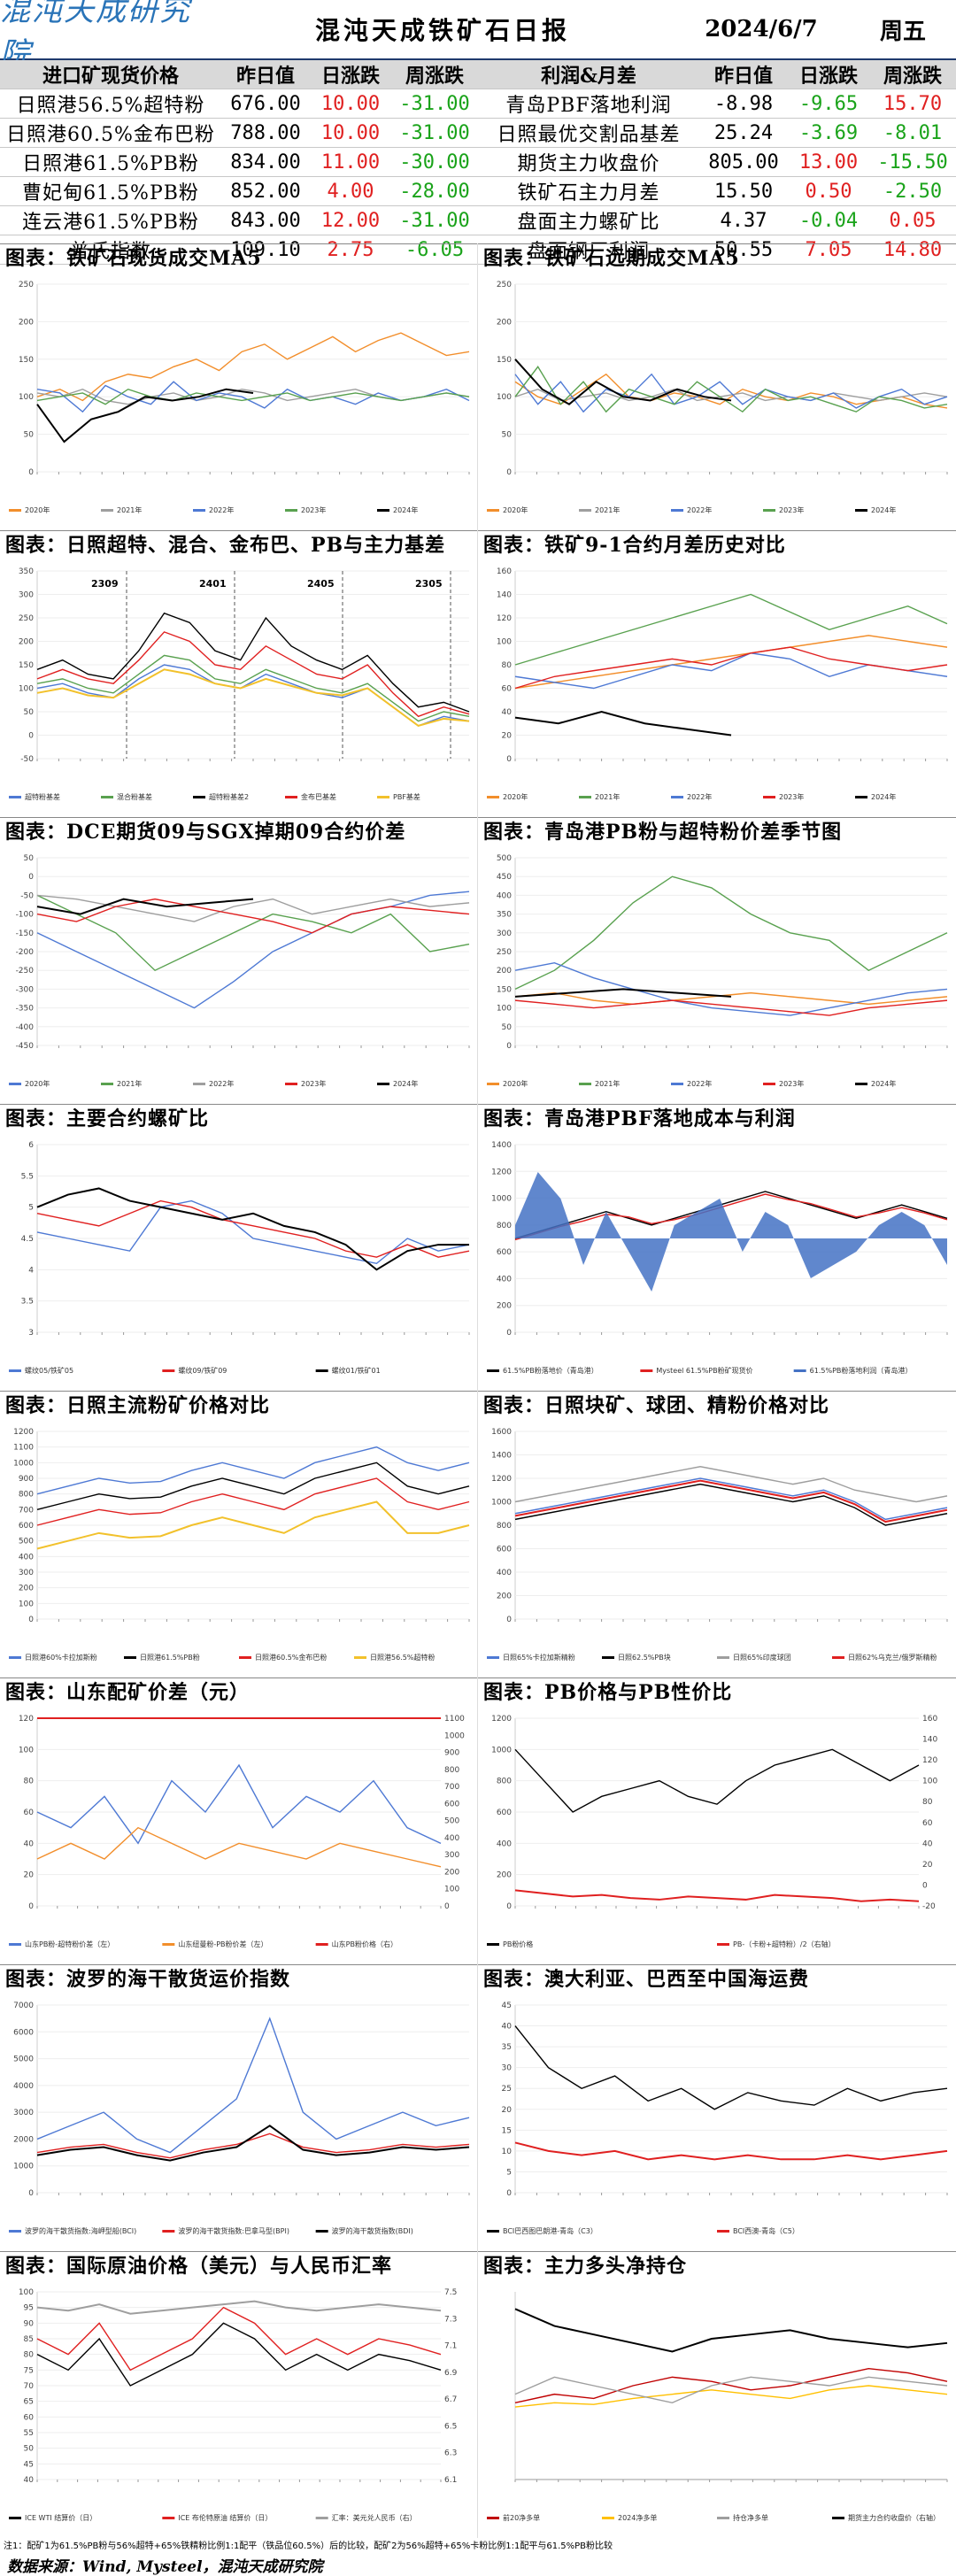 This screenshot has width=956, height=2576. What do you see at coordinates (929, 1760) in the screenshot?
I see `y2-tick-label: 120` at bounding box center [929, 1760].